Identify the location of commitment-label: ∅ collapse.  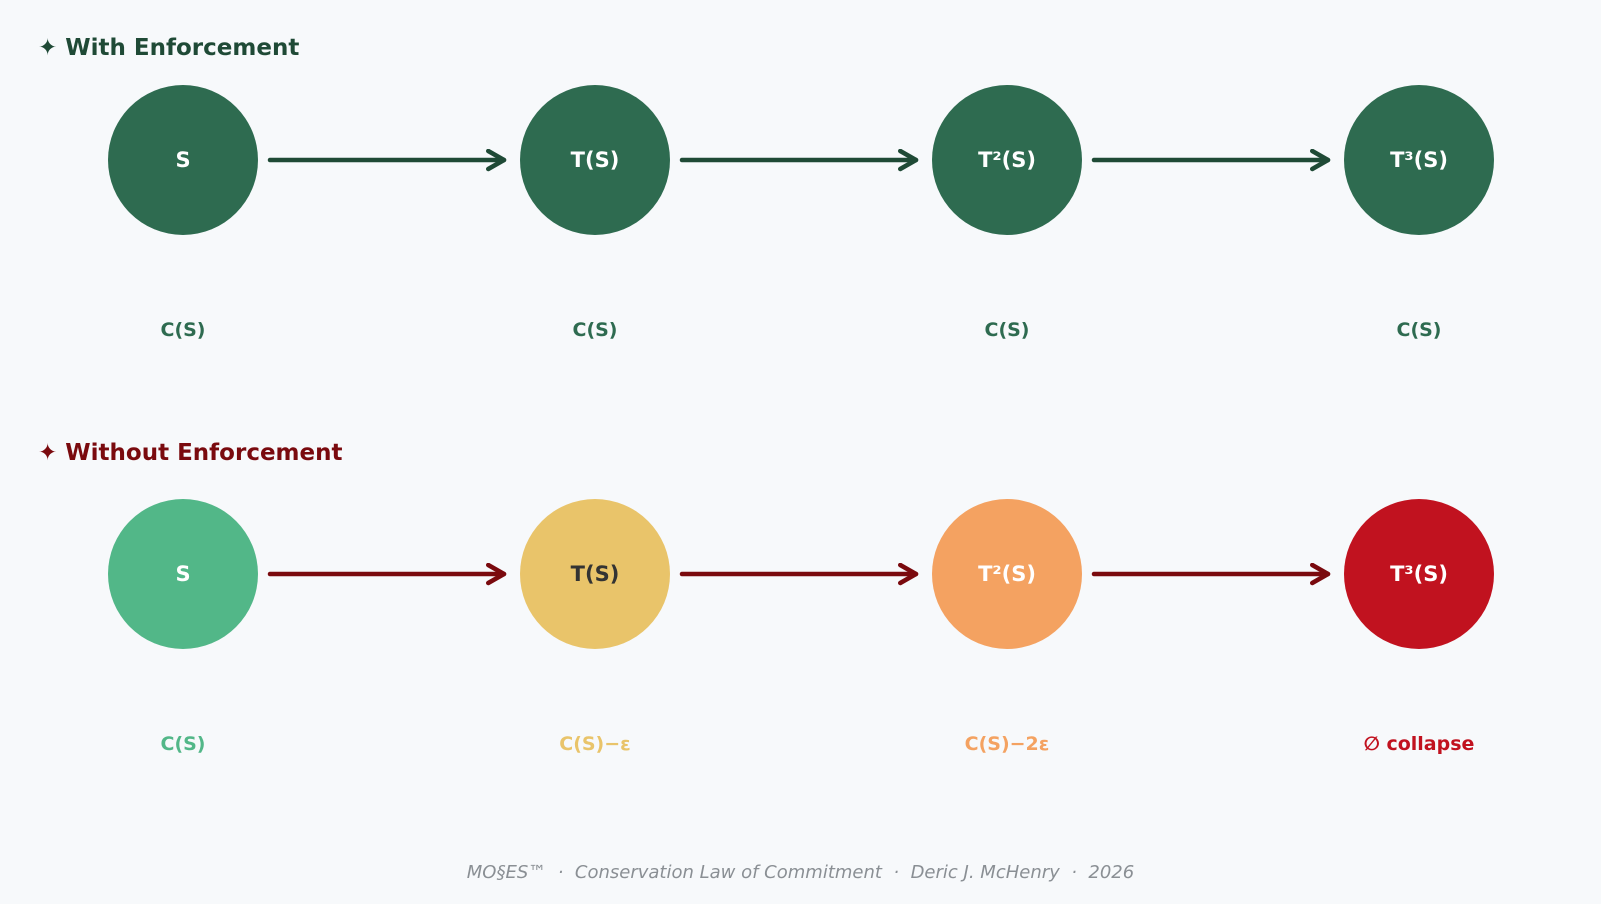
(1419, 744).